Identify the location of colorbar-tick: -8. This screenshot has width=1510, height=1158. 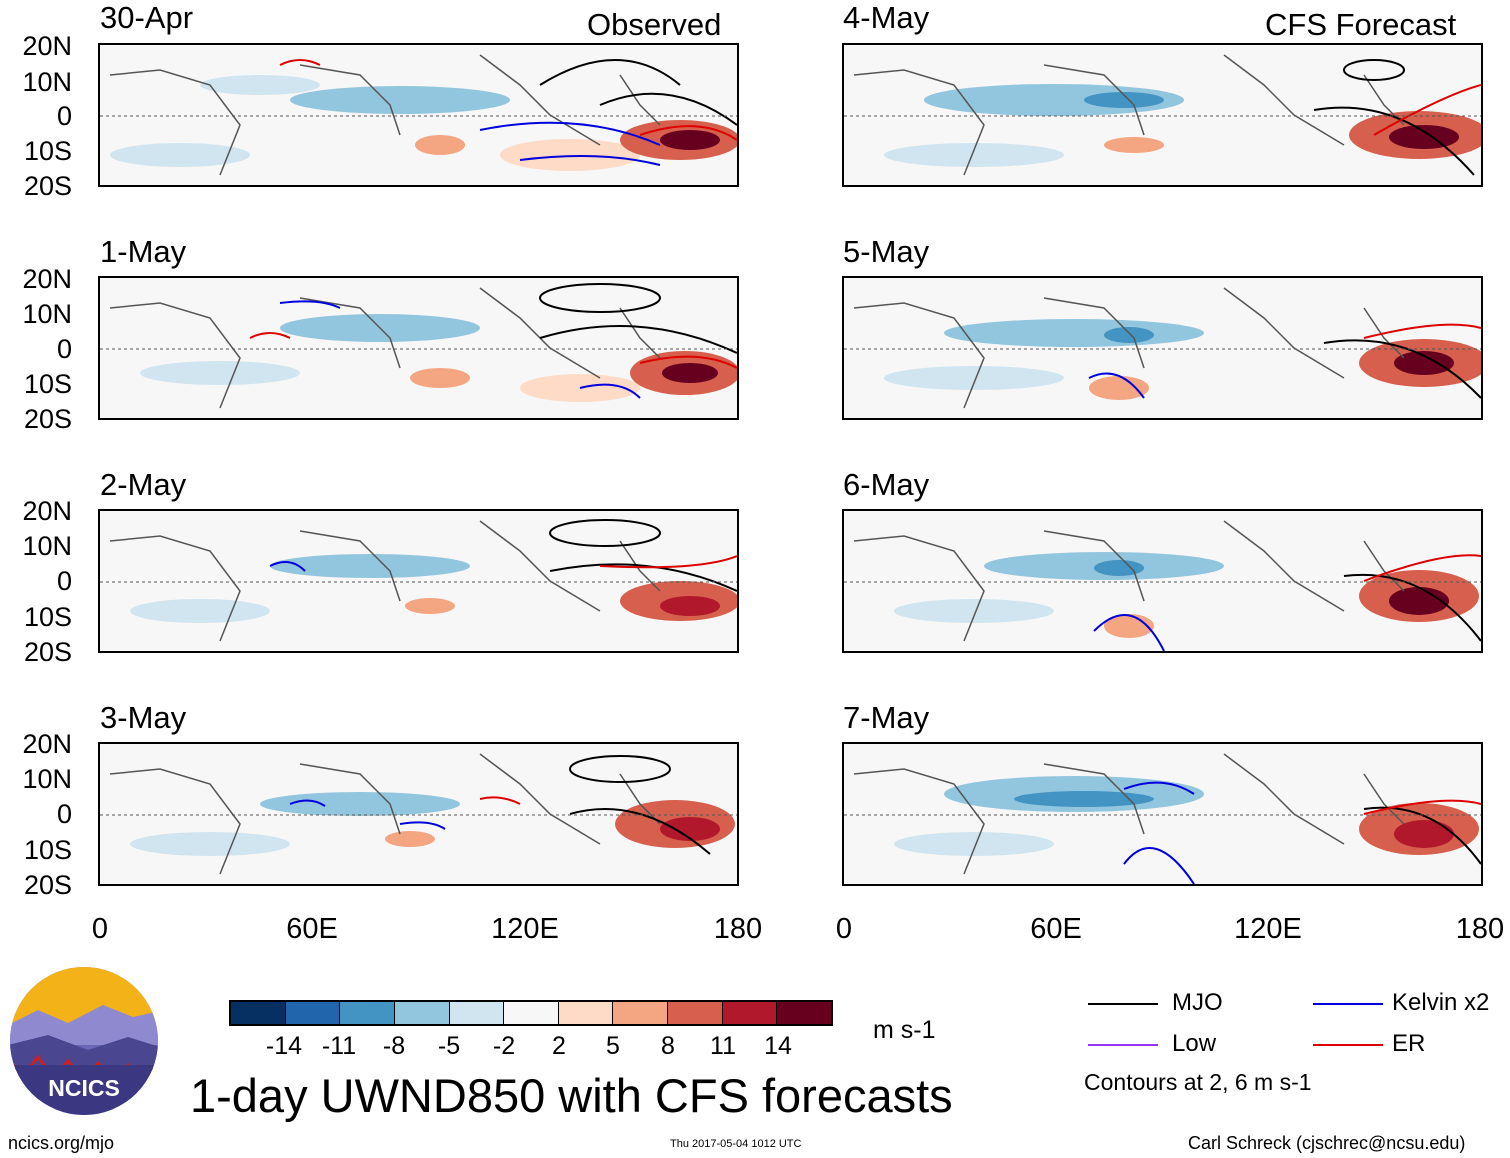
(394, 1046).